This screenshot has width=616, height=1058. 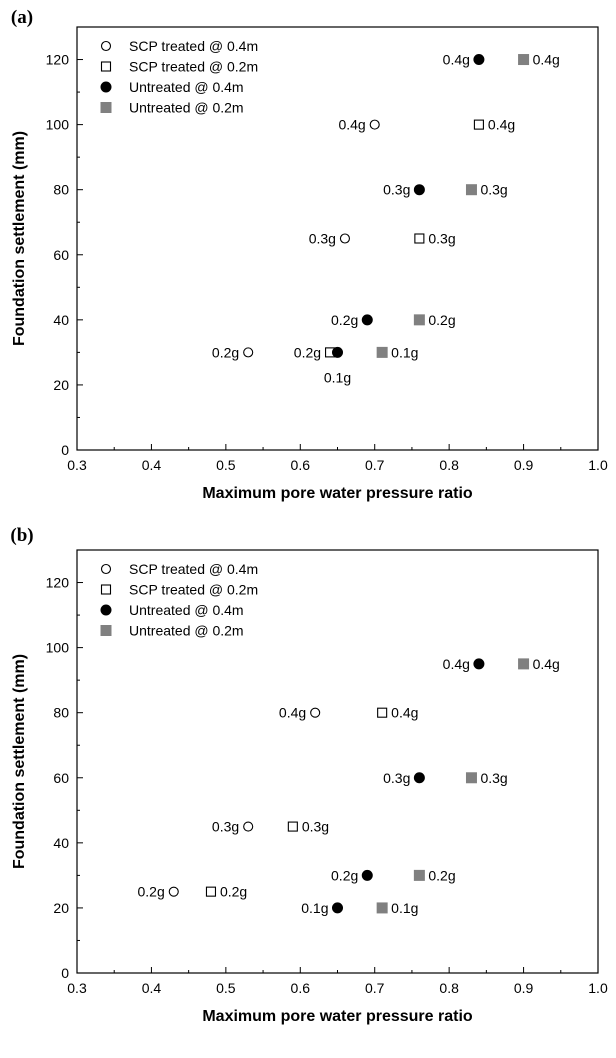 I want to click on series-4: 0.1g 0.2g 0.3g 0.4g, so click(x=468, y=786).